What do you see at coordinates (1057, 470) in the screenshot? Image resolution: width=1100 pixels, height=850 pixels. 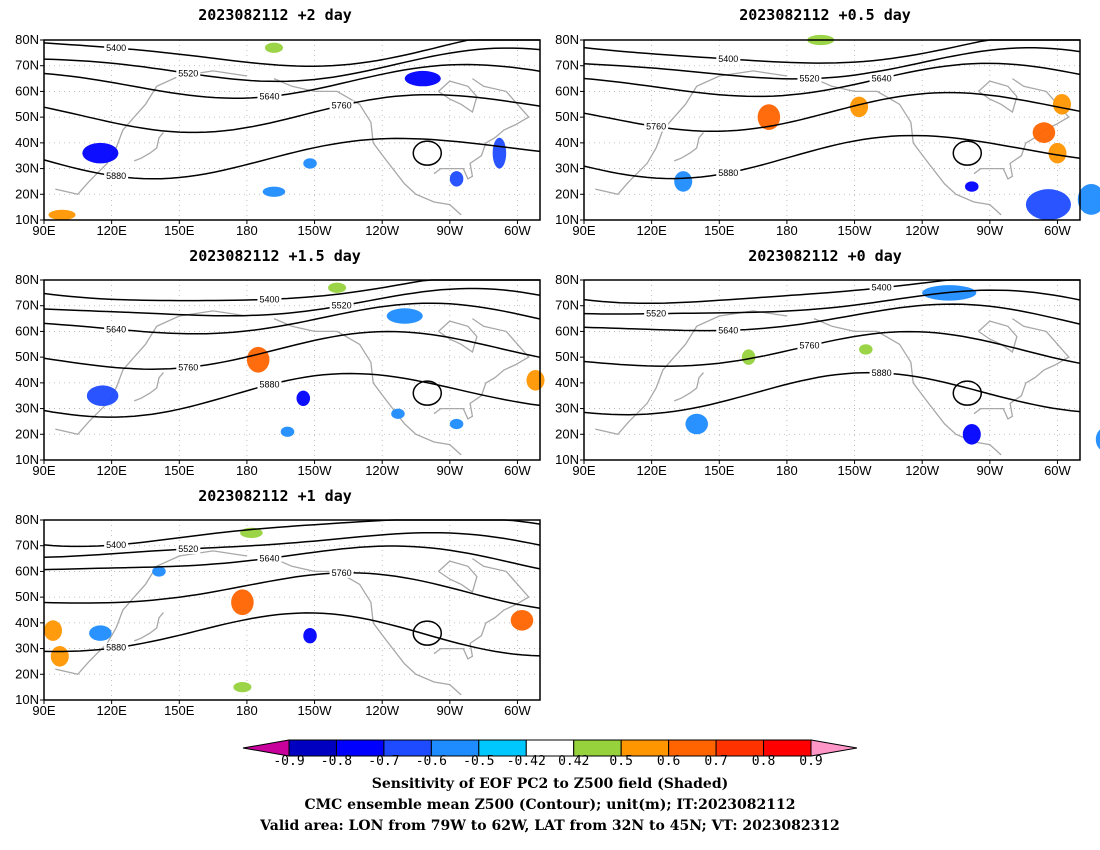 I see `lon-label: 60W` at bounding box center [1057, 470].